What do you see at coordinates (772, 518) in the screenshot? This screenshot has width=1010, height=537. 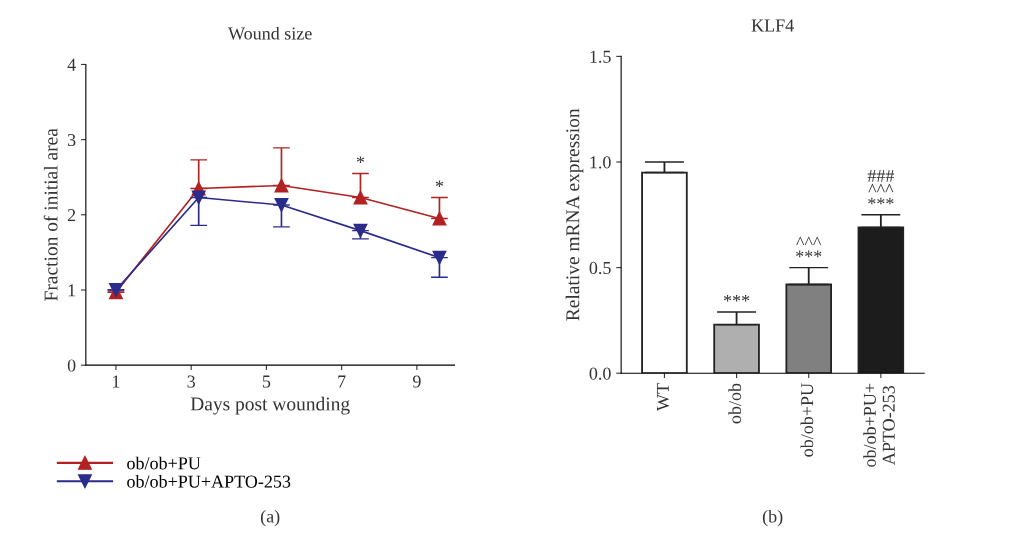 I see `text: (b)` at bounding box center [772, 518].